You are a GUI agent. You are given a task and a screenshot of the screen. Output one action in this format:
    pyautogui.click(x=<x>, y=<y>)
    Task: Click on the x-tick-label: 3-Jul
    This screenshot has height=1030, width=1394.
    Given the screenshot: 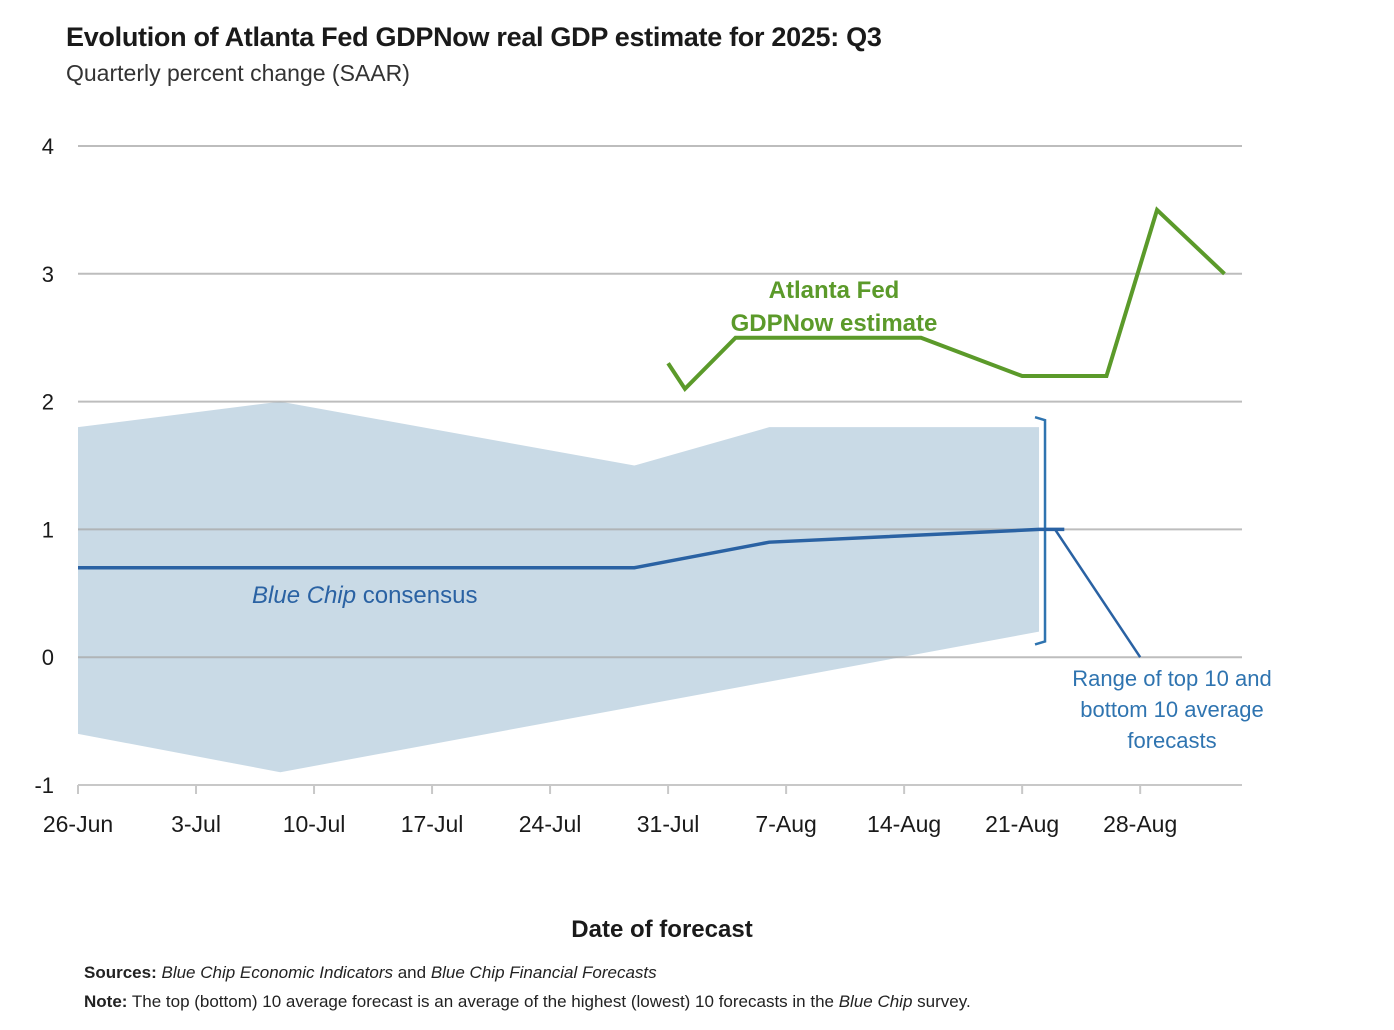 What is the action you would take?
    pyautogui.click(x=196, y=824)
    